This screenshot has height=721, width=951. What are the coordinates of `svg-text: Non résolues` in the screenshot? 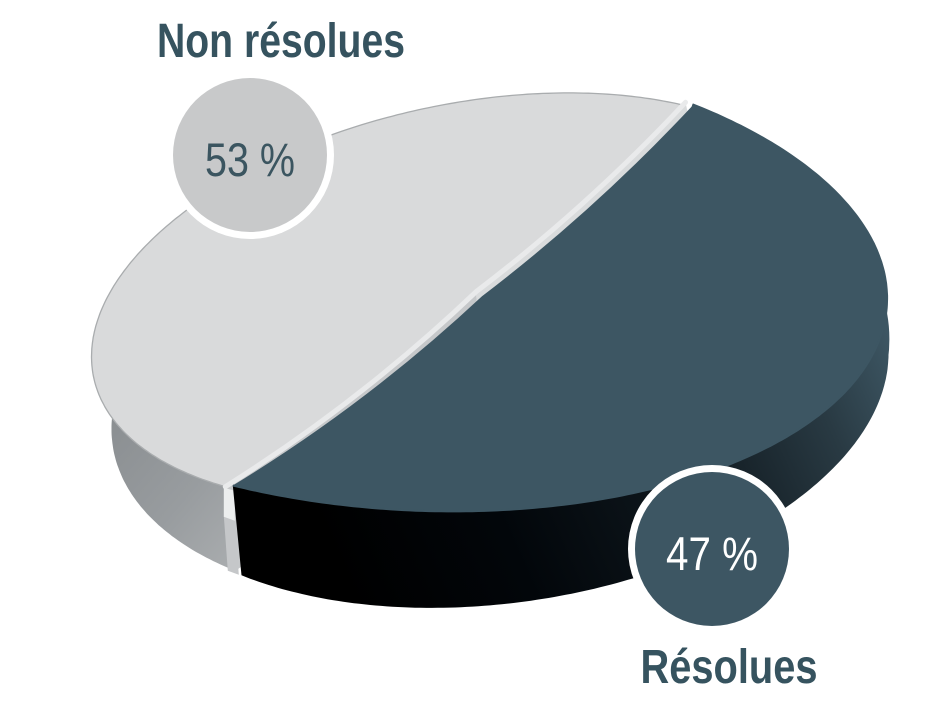 It's located at (281, 41).